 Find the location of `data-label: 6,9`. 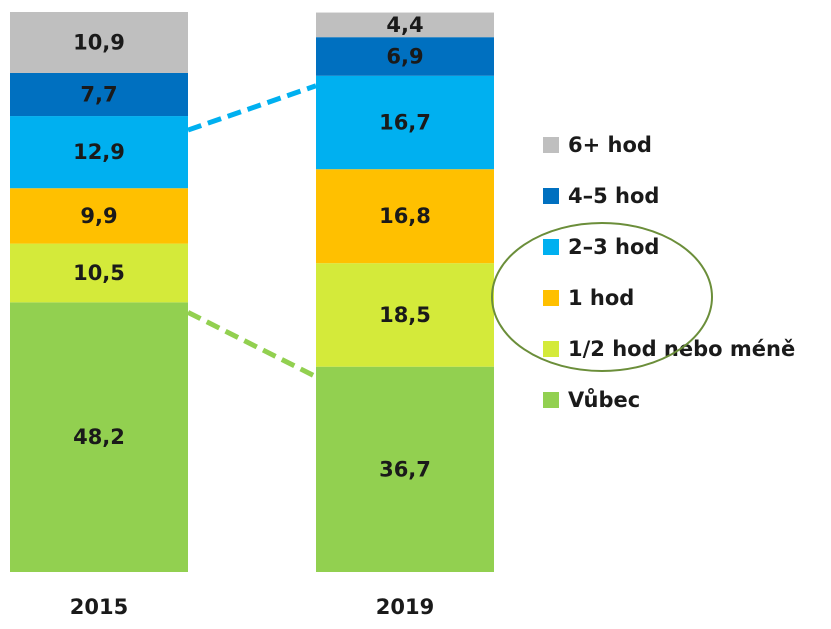

data-label: 6,9 is located at coordinates (404, 56).